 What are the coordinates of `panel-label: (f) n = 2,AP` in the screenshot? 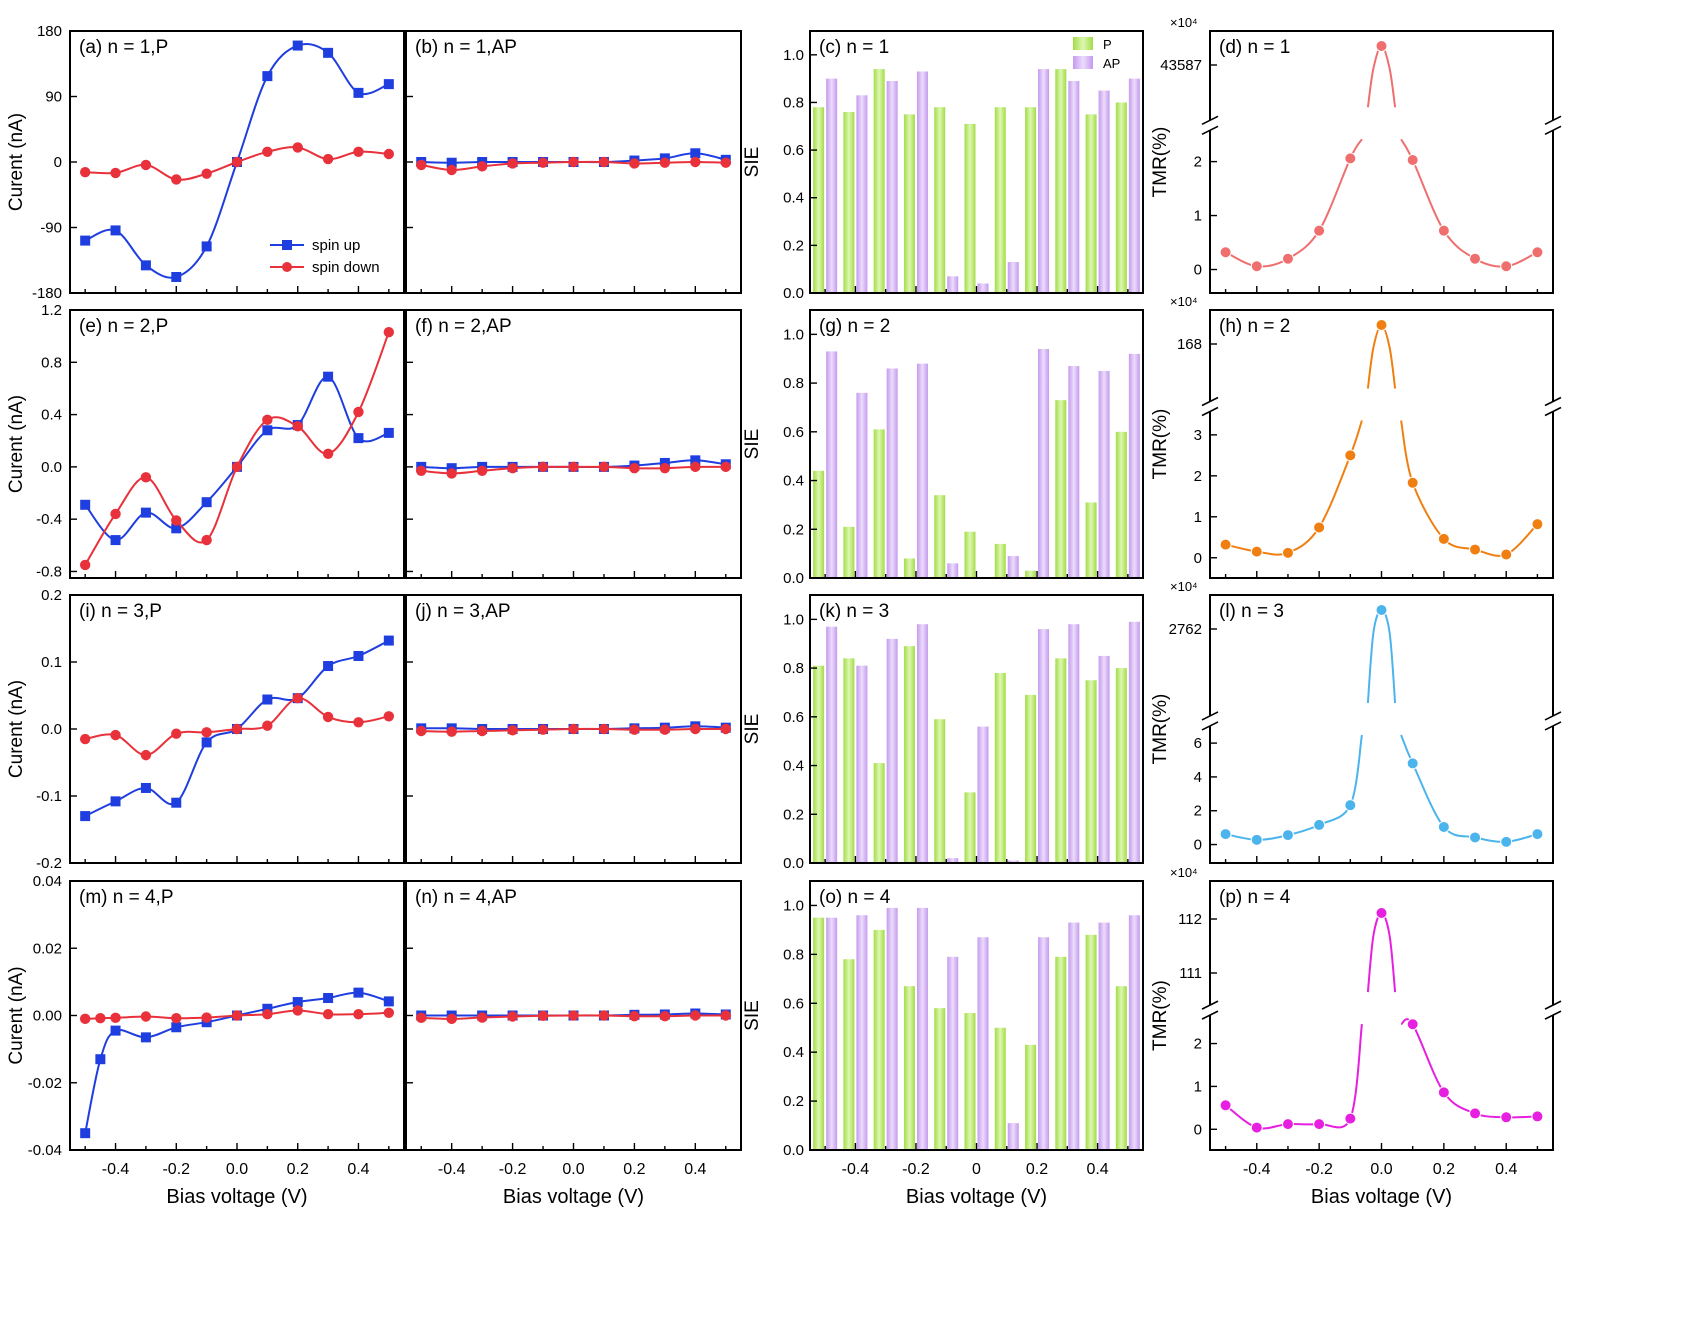 It's located at (463, 326).